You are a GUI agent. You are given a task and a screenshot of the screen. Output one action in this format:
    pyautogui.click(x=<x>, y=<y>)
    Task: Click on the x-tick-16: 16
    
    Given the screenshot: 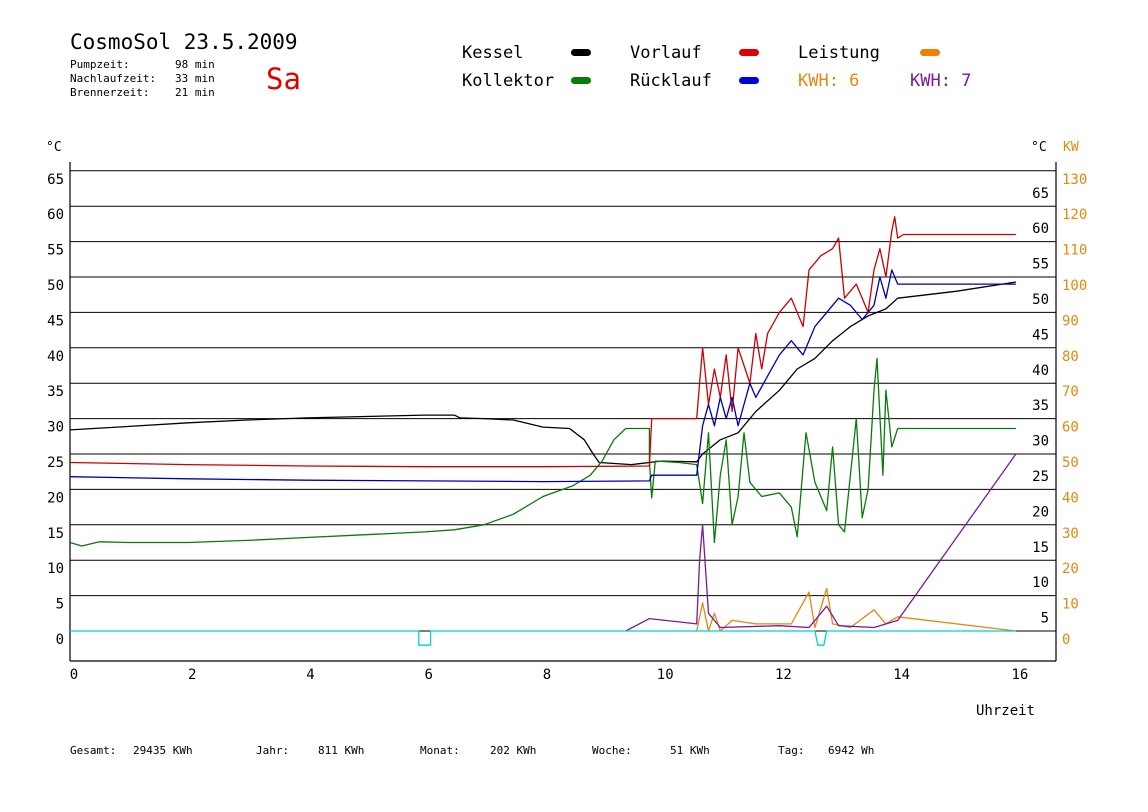 What is the action you would take?
    pyautogui.click(x=1019, y=675)
    